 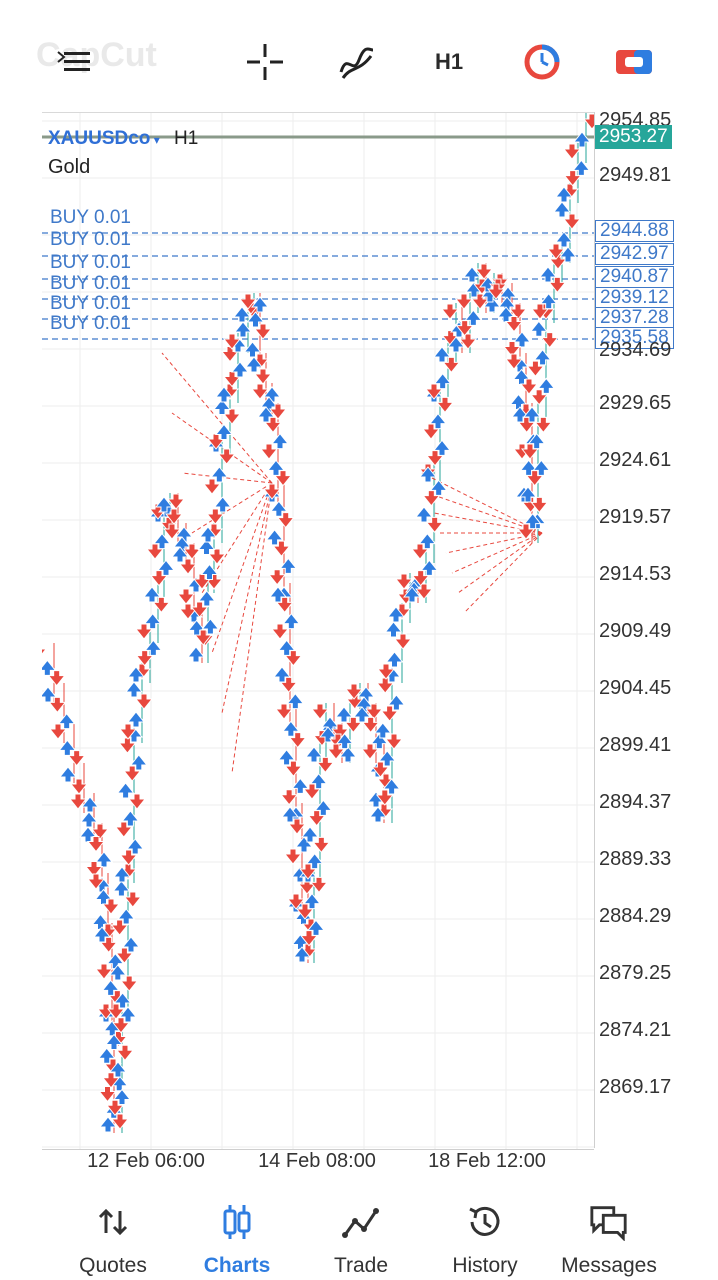 I want to click on indicators-button, so click(x=357, y=62).